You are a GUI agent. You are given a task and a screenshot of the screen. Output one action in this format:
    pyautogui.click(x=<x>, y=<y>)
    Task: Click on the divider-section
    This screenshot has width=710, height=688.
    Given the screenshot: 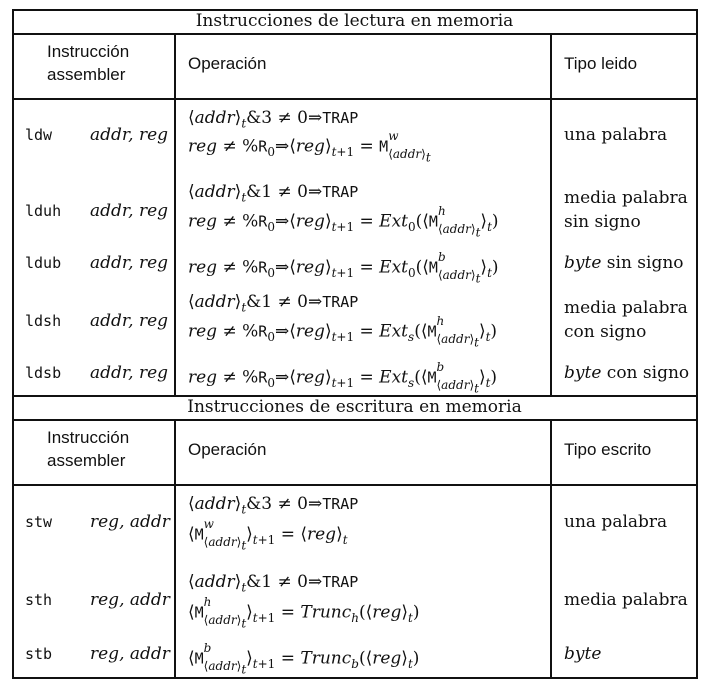 What is the action you would take?
    pyautogui.click(x=355, y=396)
    